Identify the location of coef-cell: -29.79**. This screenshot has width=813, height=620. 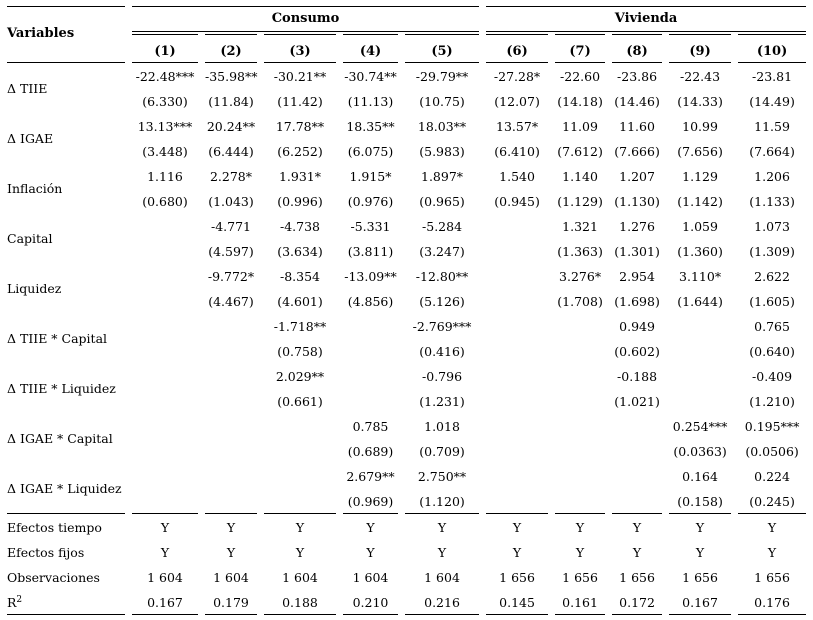
(442, 76).